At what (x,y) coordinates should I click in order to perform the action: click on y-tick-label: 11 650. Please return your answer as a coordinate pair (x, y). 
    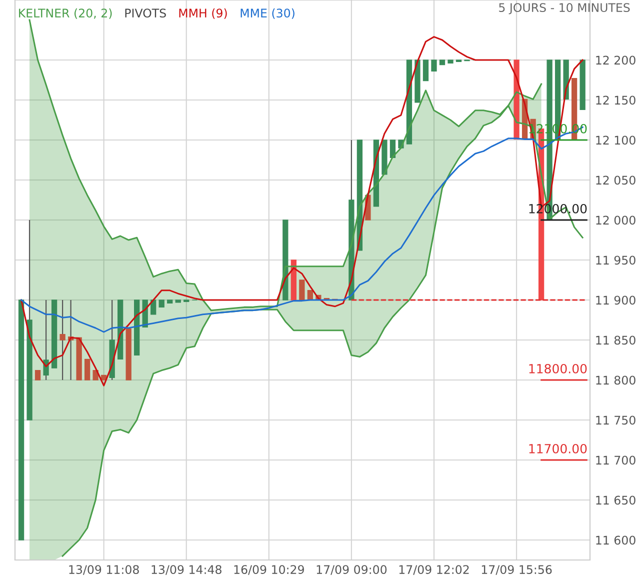
    Looking at the image, I should click on (616, 500).